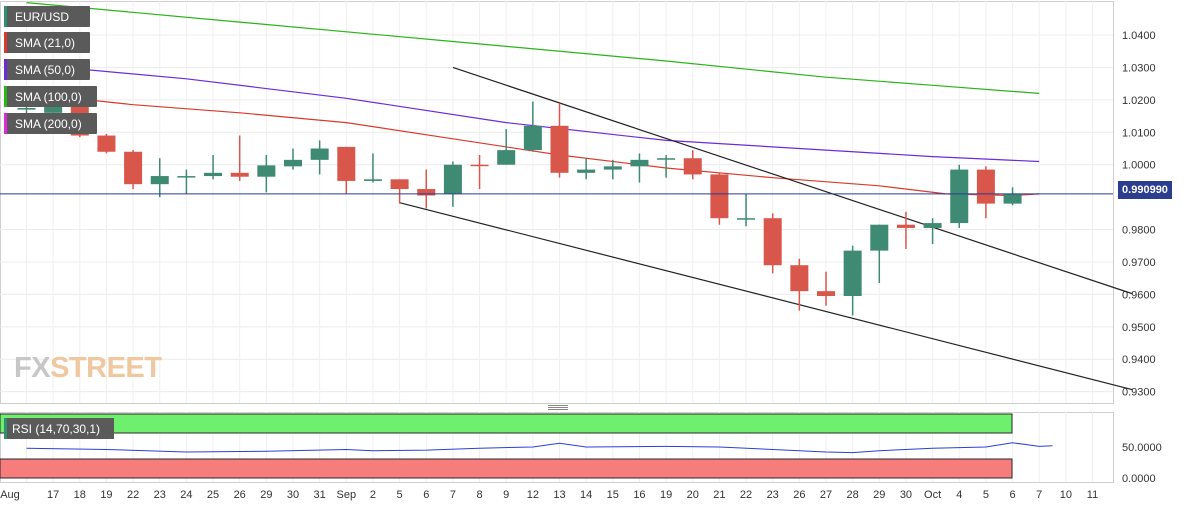  Describe the element at coordinates (1139, 68) in the screenshot. I see `y-tick-label: 1.0300` at that location.